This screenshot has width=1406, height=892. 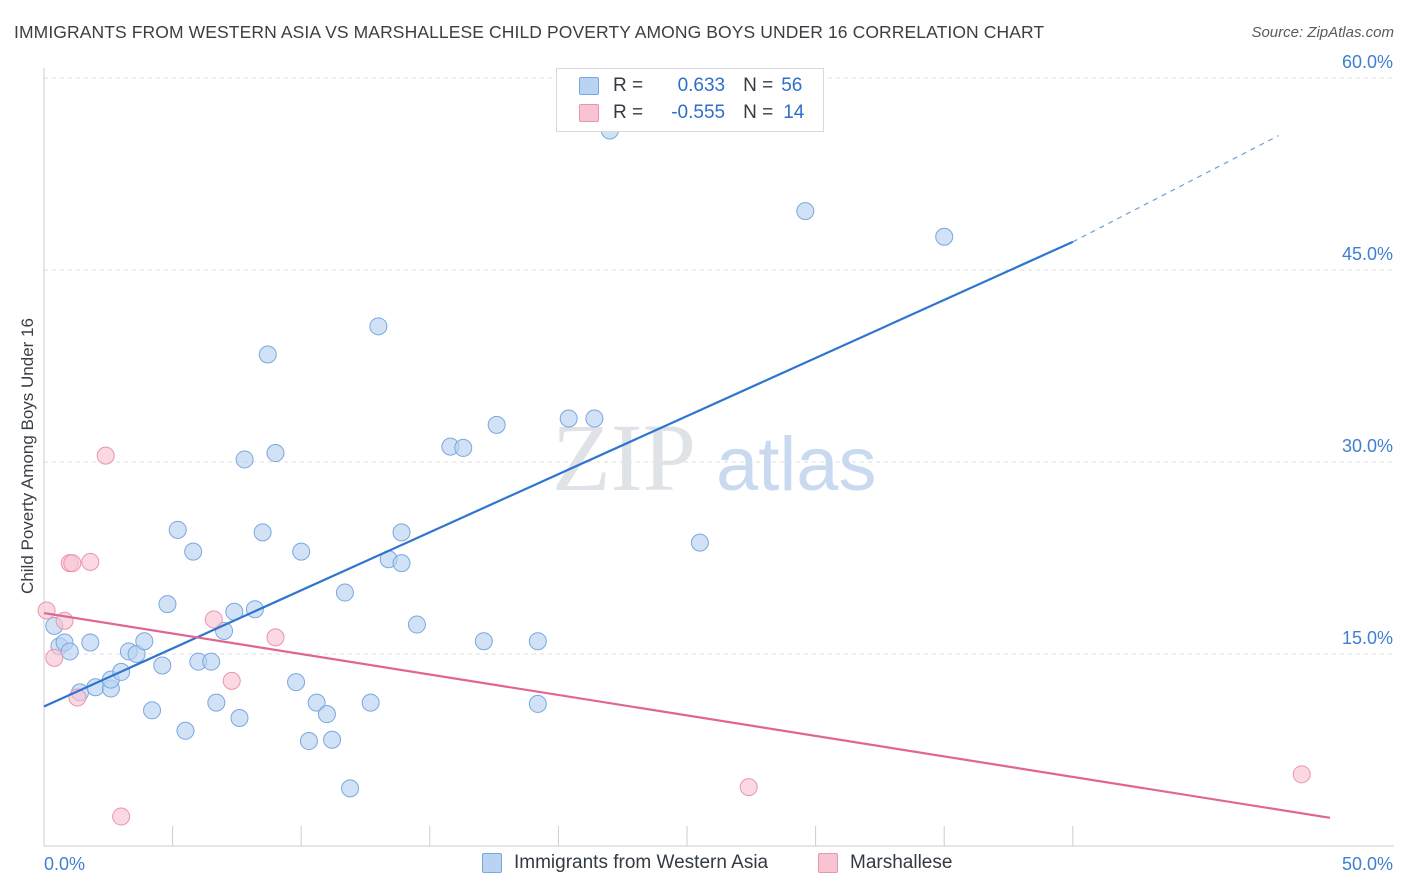 What do you see at coordinates (1367, 638) in the screenshot?
I see `y-tick-label: 15.0%` at bounding box center [1367, 638].